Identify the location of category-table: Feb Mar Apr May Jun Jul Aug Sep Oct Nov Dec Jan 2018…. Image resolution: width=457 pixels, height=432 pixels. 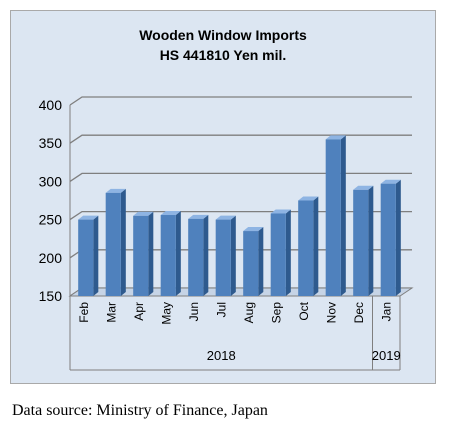
(235, 333).